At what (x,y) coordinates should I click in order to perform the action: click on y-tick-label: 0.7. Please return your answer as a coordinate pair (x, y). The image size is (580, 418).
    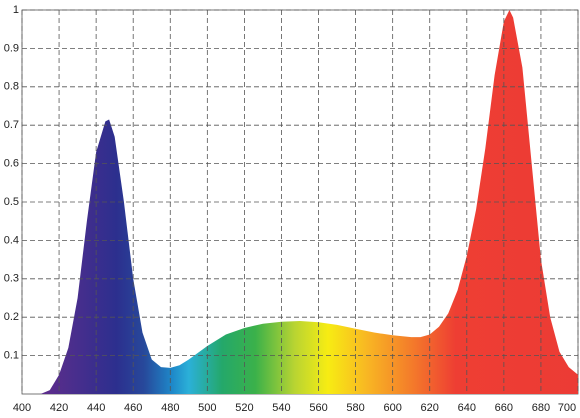
    Looking at the image, I should click on (11, 125).